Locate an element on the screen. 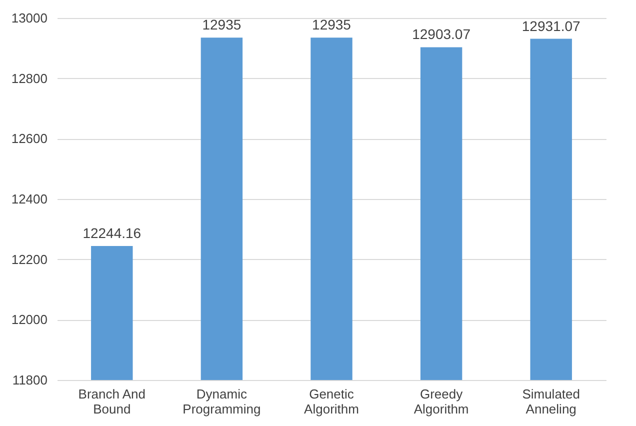  x-tick-label: Branch And Bound is located at coordinates (112, 401).